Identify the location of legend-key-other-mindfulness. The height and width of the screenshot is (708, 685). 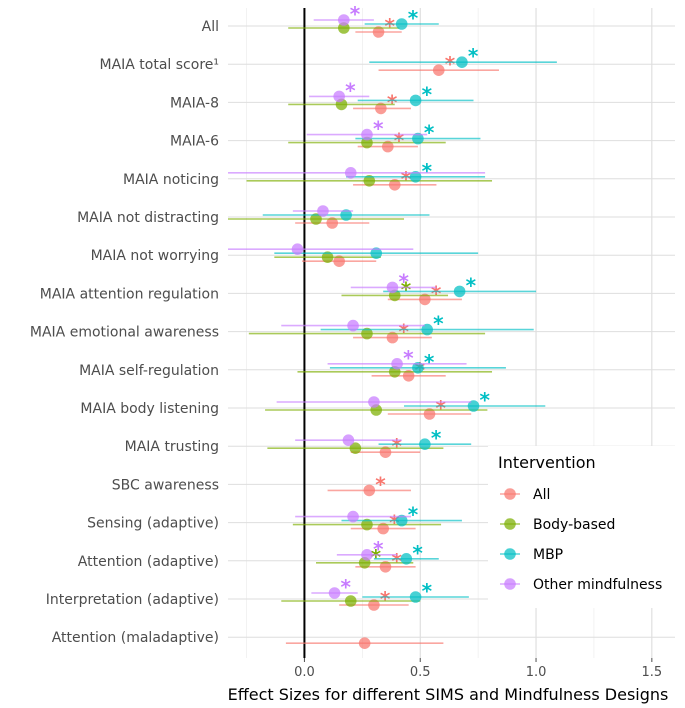
(510, 584).